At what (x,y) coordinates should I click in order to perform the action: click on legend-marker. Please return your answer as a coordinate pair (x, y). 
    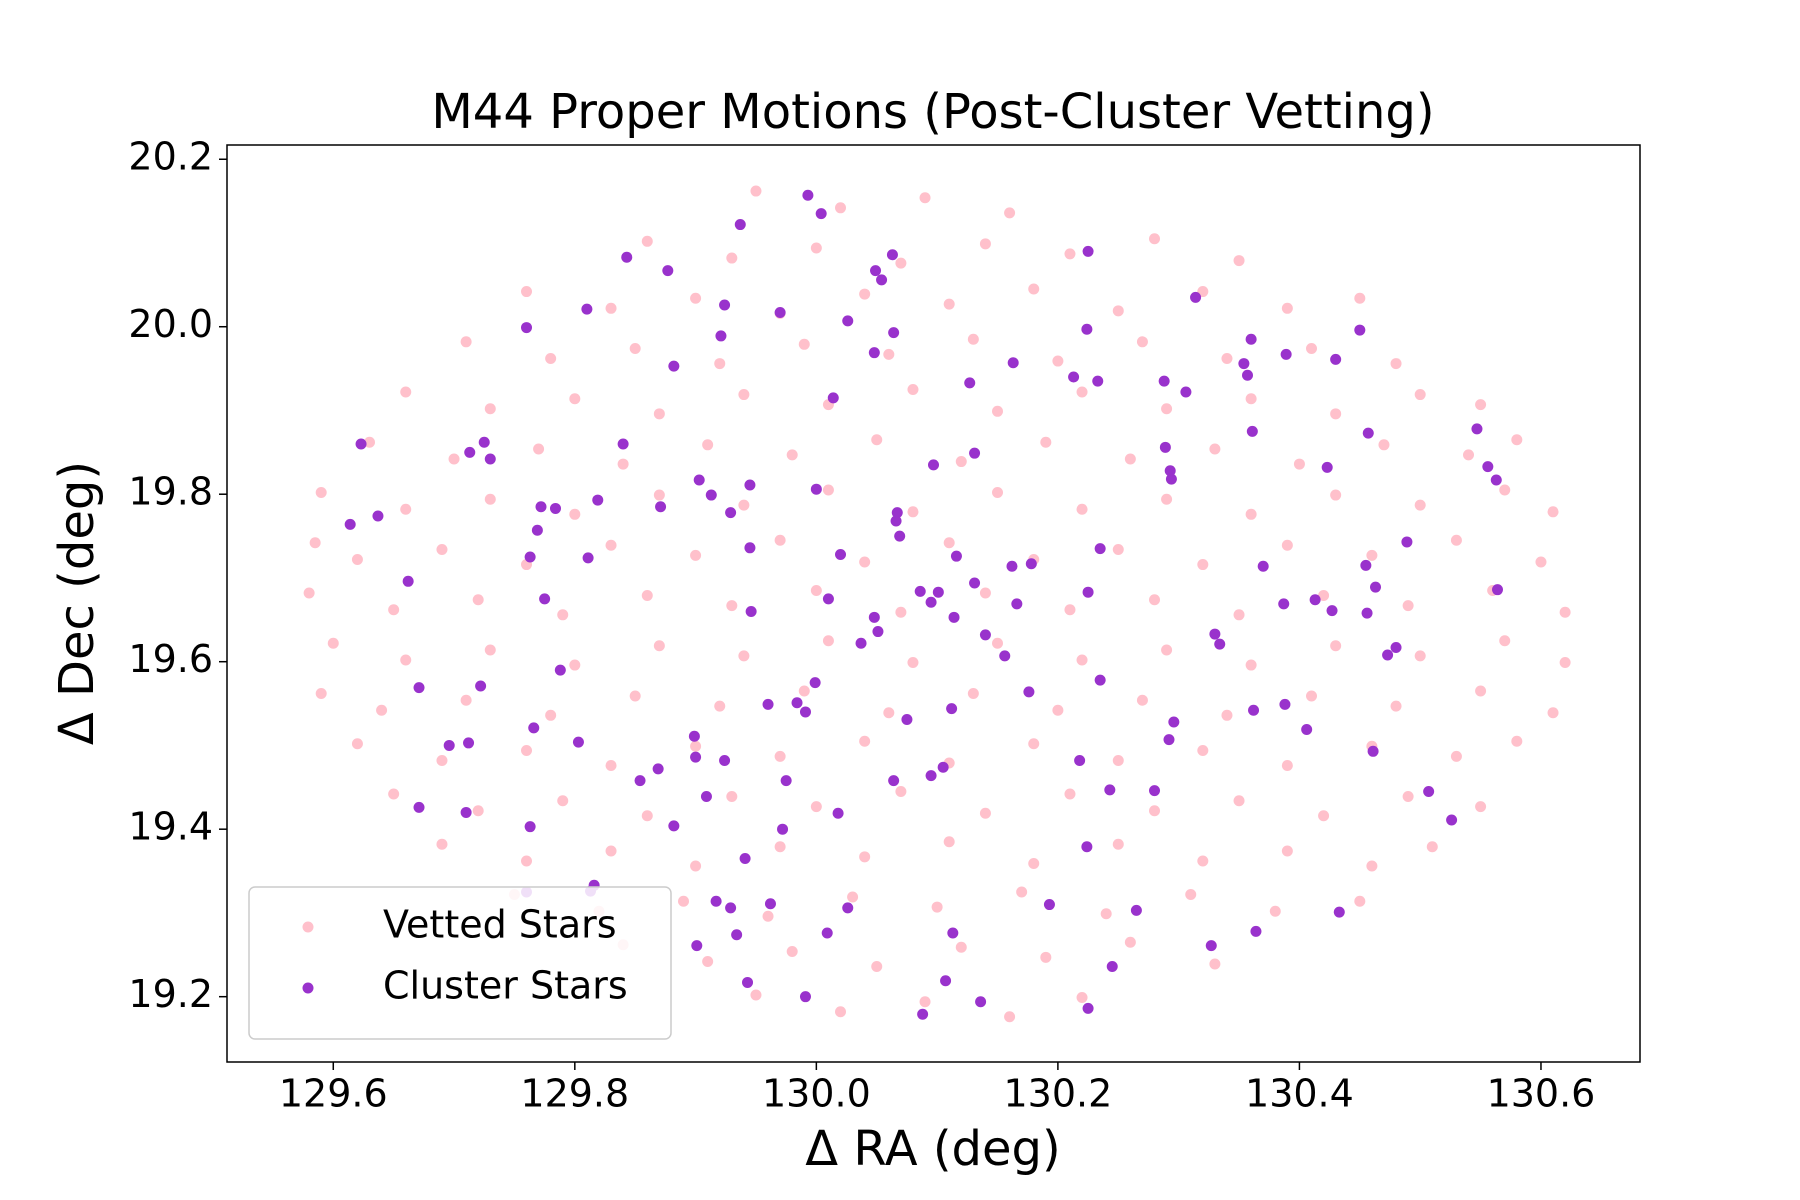
    Looking at the image, I should click on (308, 927).